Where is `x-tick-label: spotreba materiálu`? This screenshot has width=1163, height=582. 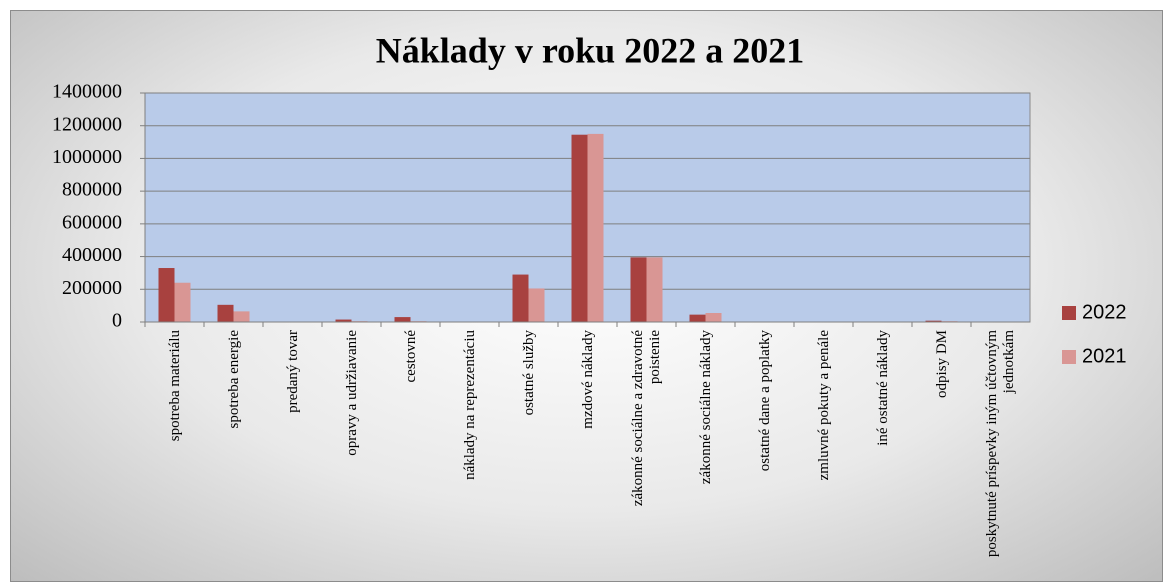 x-tick-label: spotreba materiálu is located at coordinates (174, 386).